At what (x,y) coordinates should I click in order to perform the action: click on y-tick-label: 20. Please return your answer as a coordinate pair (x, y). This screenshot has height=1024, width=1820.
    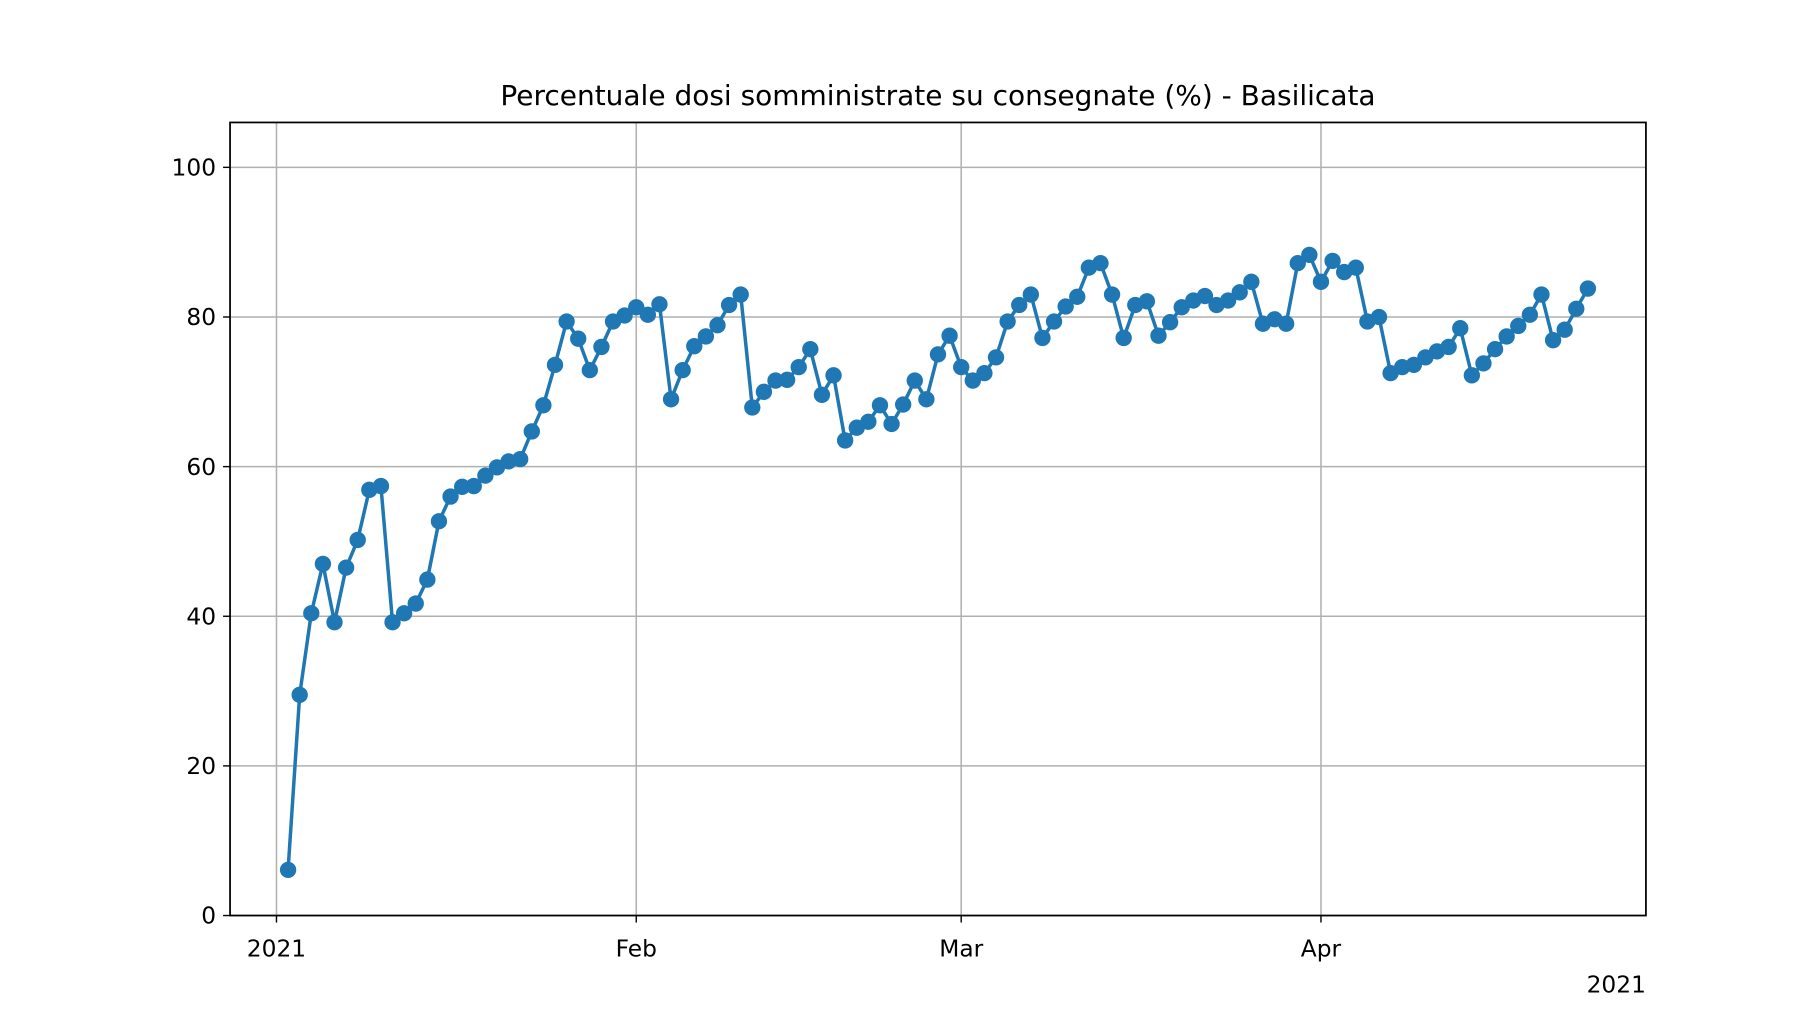
    Looking at the image, I should click on (201, 766).